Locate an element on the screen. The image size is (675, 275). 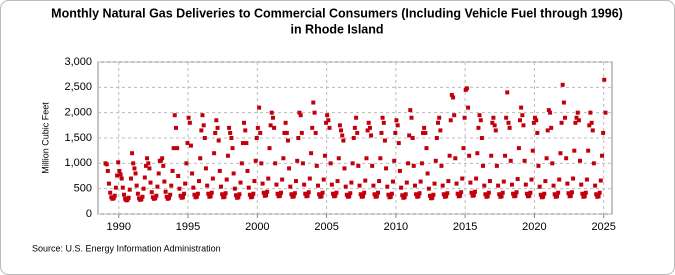
y-tick-label: 0 is located at coordinates (89, 214).